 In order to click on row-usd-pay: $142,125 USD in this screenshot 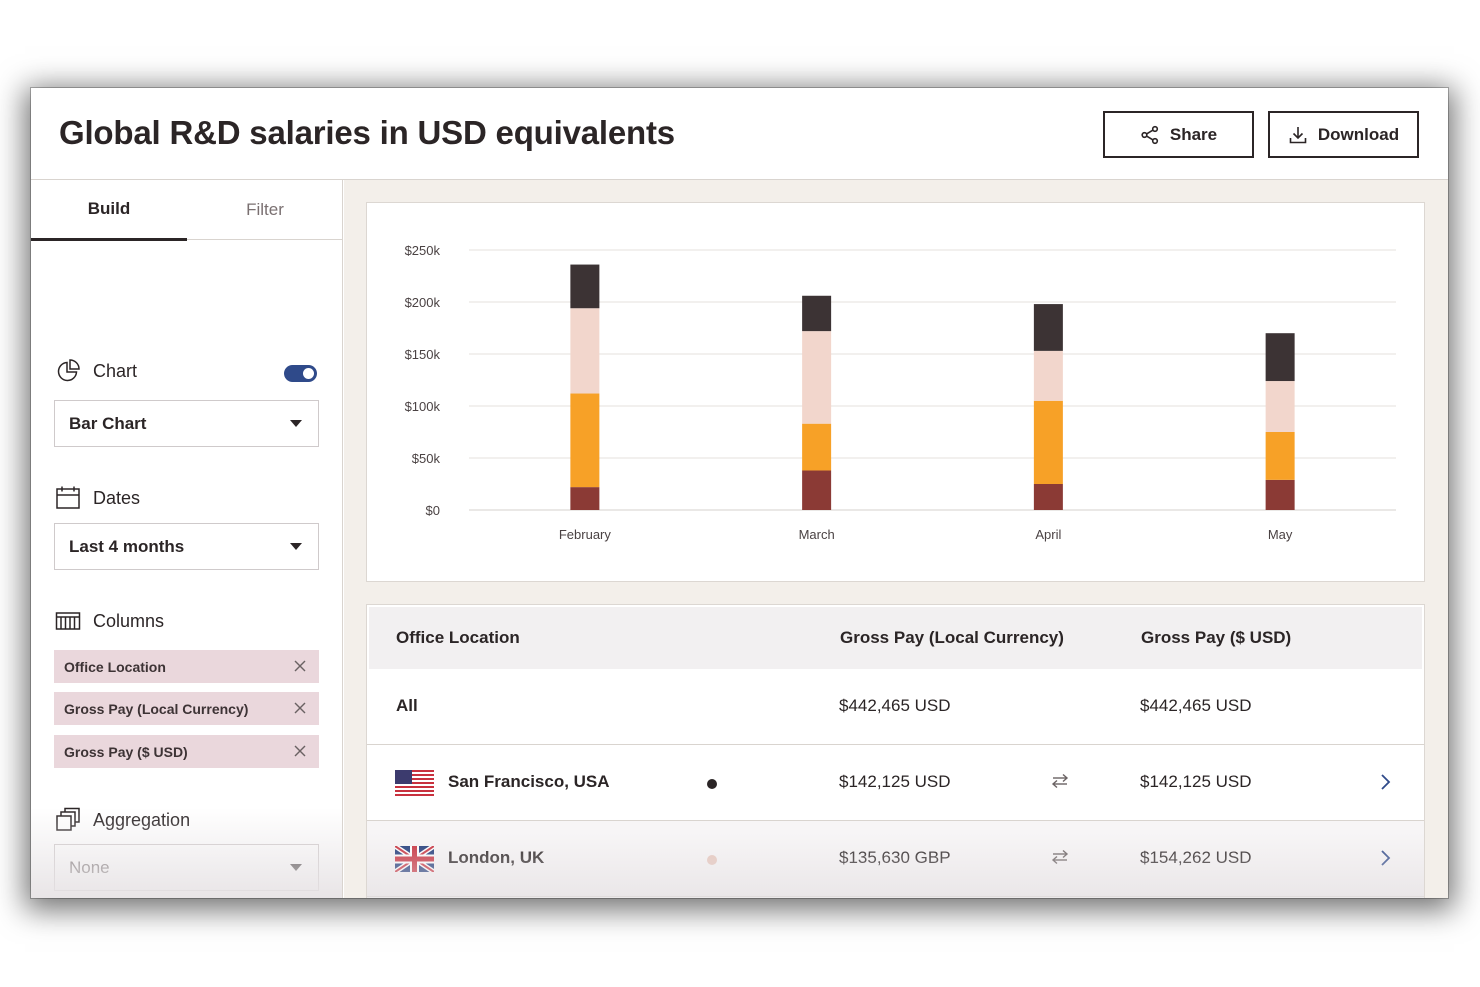, I will do `click(1196, 781)`.